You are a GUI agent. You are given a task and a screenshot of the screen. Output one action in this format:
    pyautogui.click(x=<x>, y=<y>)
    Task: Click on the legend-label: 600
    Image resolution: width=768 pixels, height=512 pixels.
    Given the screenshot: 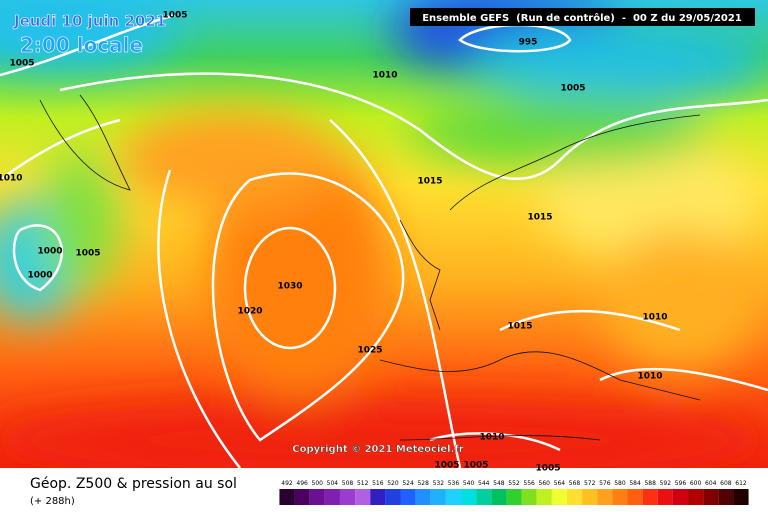 What is the action you would take?
    pyautogui.click(x=696, y=483)
    